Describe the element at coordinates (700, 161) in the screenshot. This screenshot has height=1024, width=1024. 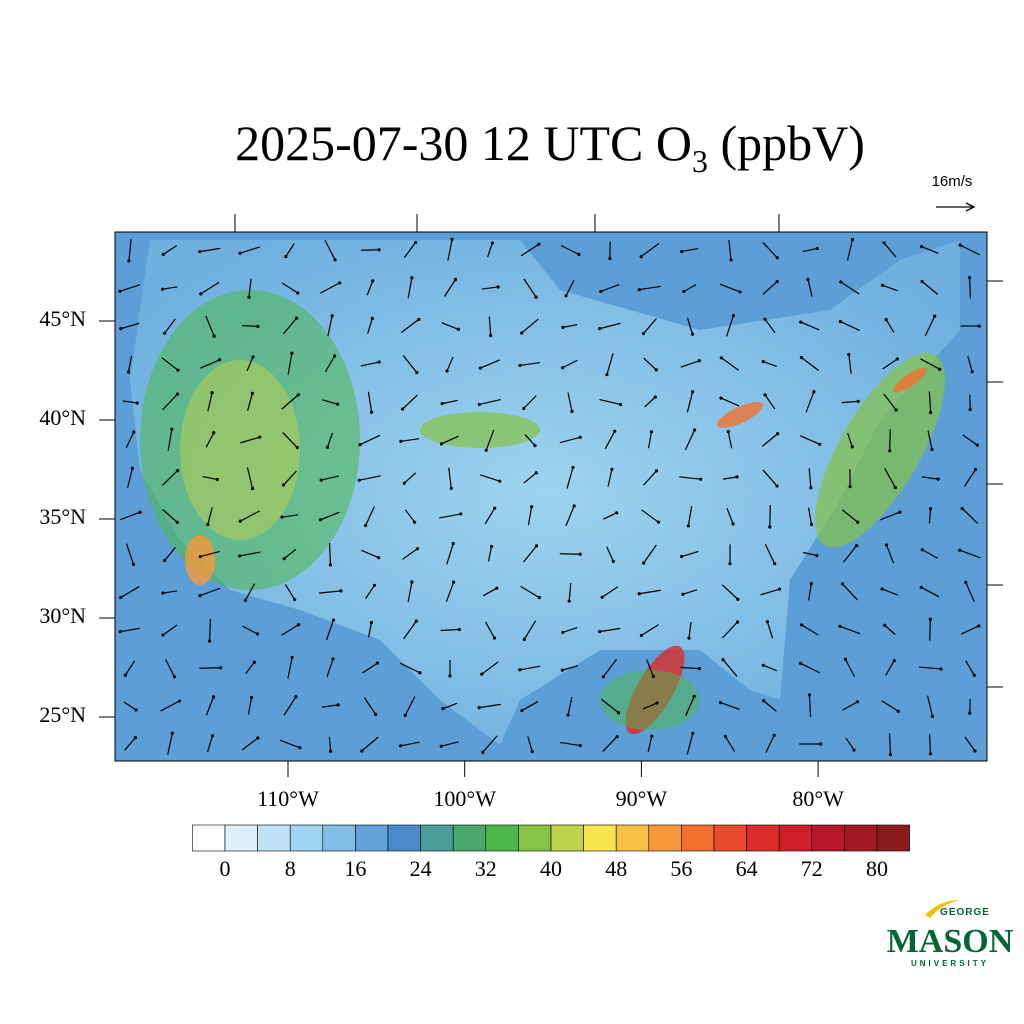
I see `title-subscript: 3` at that location.